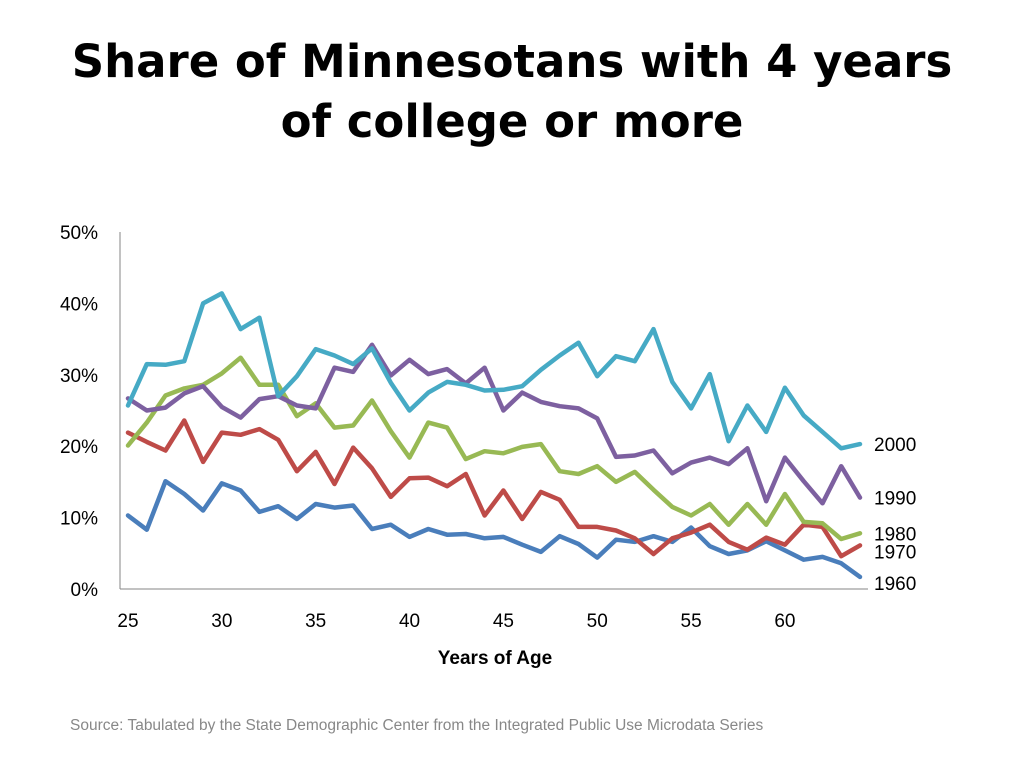 The image size is (1024, 768). Describe the element at coordinates (409, 621) in the screenshot. I see `x-tick-label: 40` at that location.